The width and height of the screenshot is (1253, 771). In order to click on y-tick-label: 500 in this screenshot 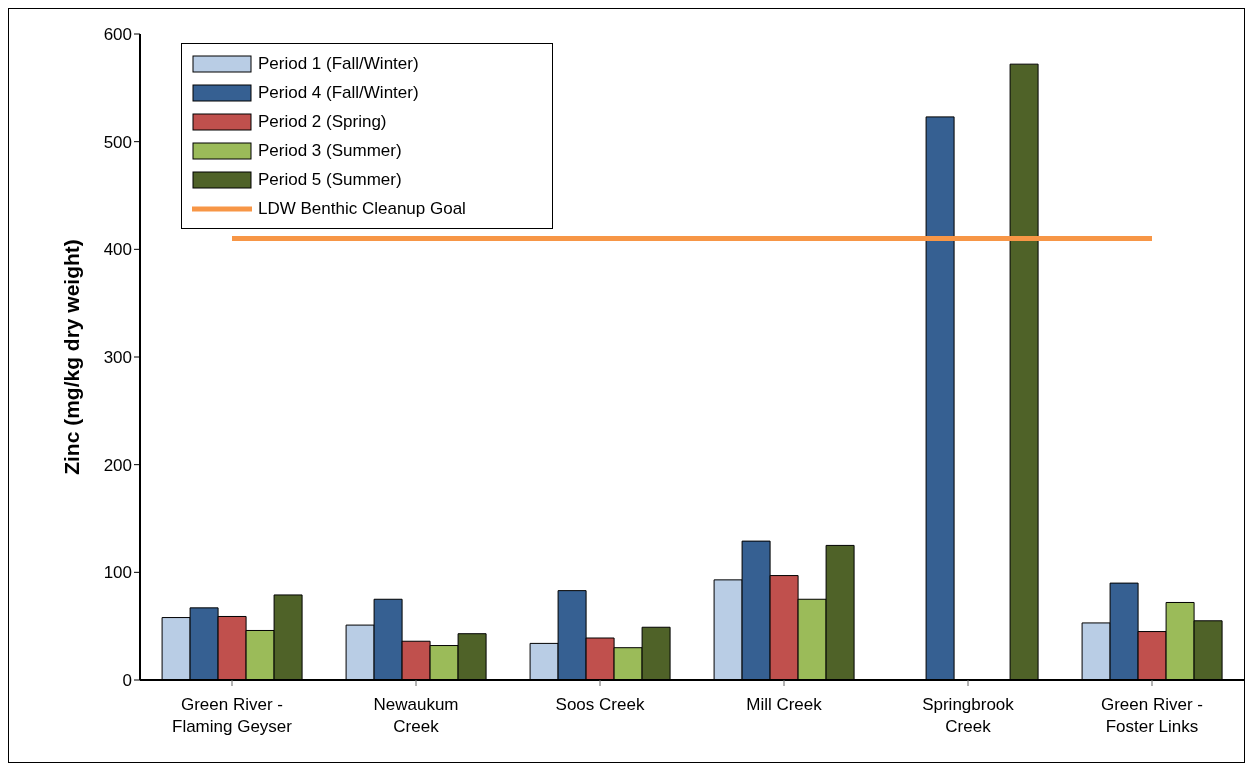, I will do `click(117, 142)`.